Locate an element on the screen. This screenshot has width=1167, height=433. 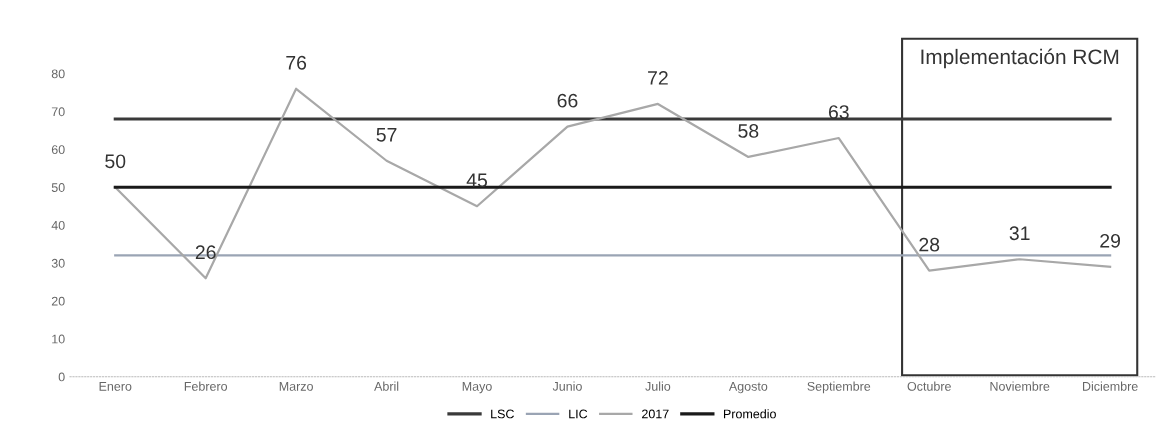
y-tick-label: 50 is located at coordinates (58, 187).